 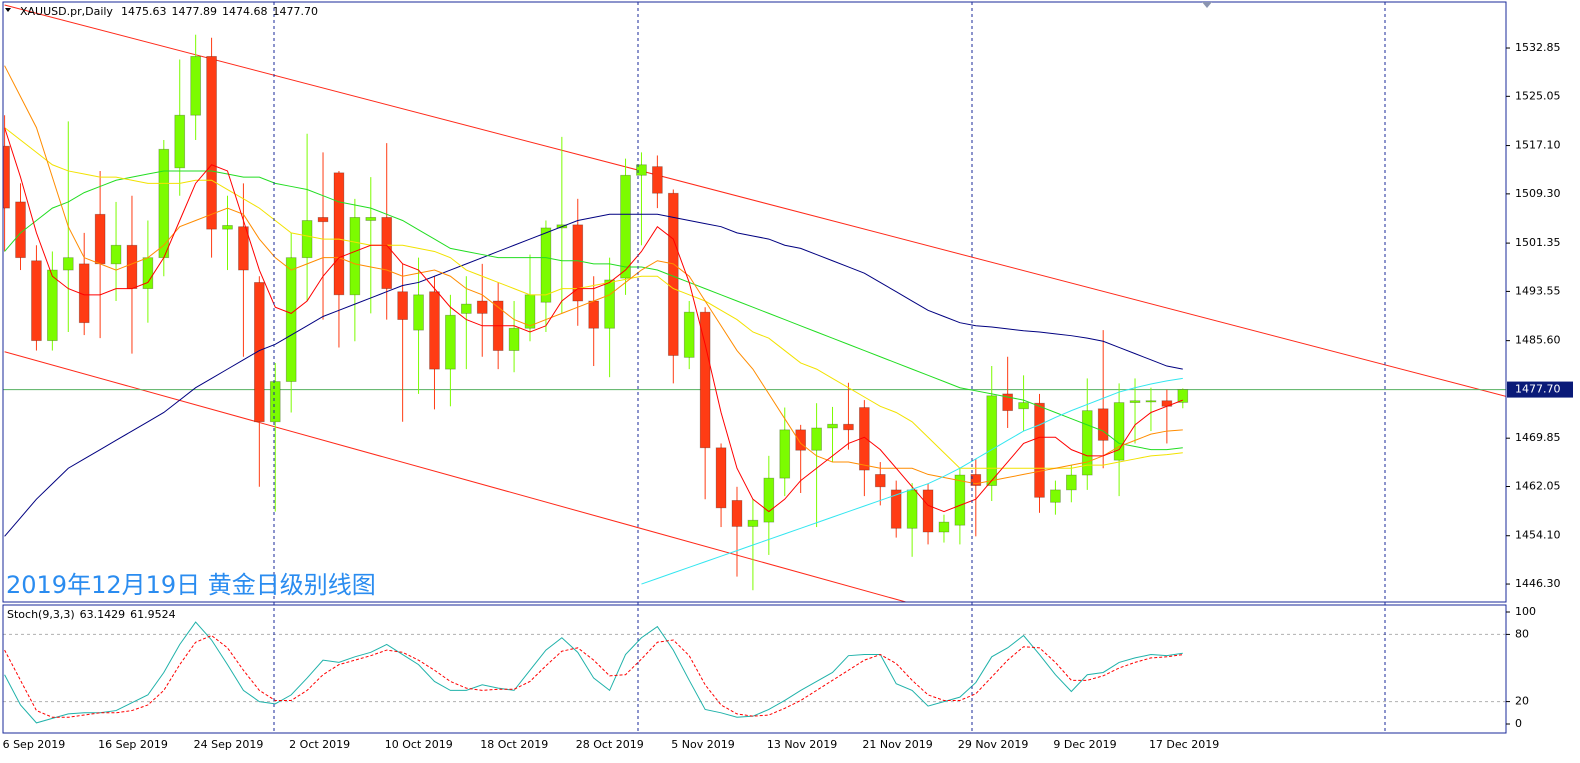 I want to click on stoch-signal-value: 61.9524, so click(x=153, y=614).